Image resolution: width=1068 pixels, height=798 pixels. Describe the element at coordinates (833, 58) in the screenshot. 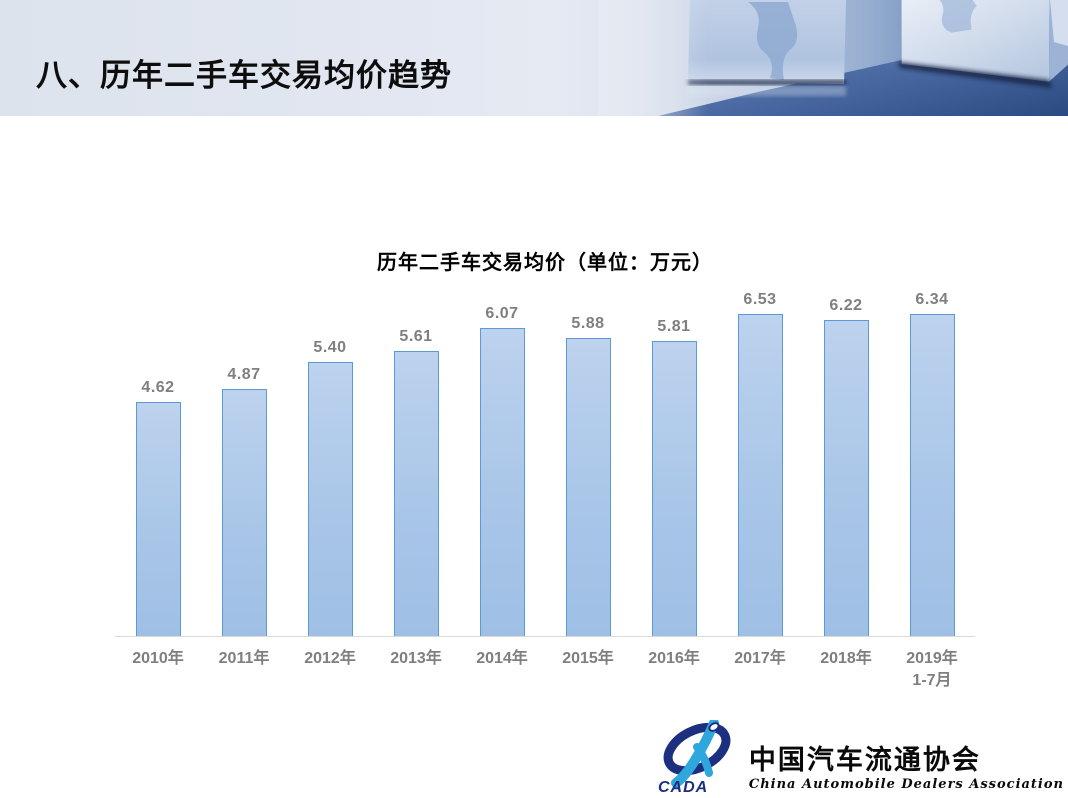

I see `blue-cubes-image` at that location.